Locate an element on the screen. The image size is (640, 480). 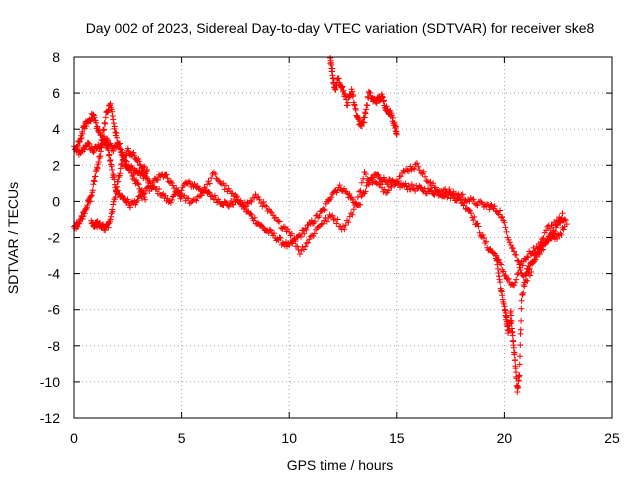
y-tick-label: 0 is located at coordinates (56, 201).